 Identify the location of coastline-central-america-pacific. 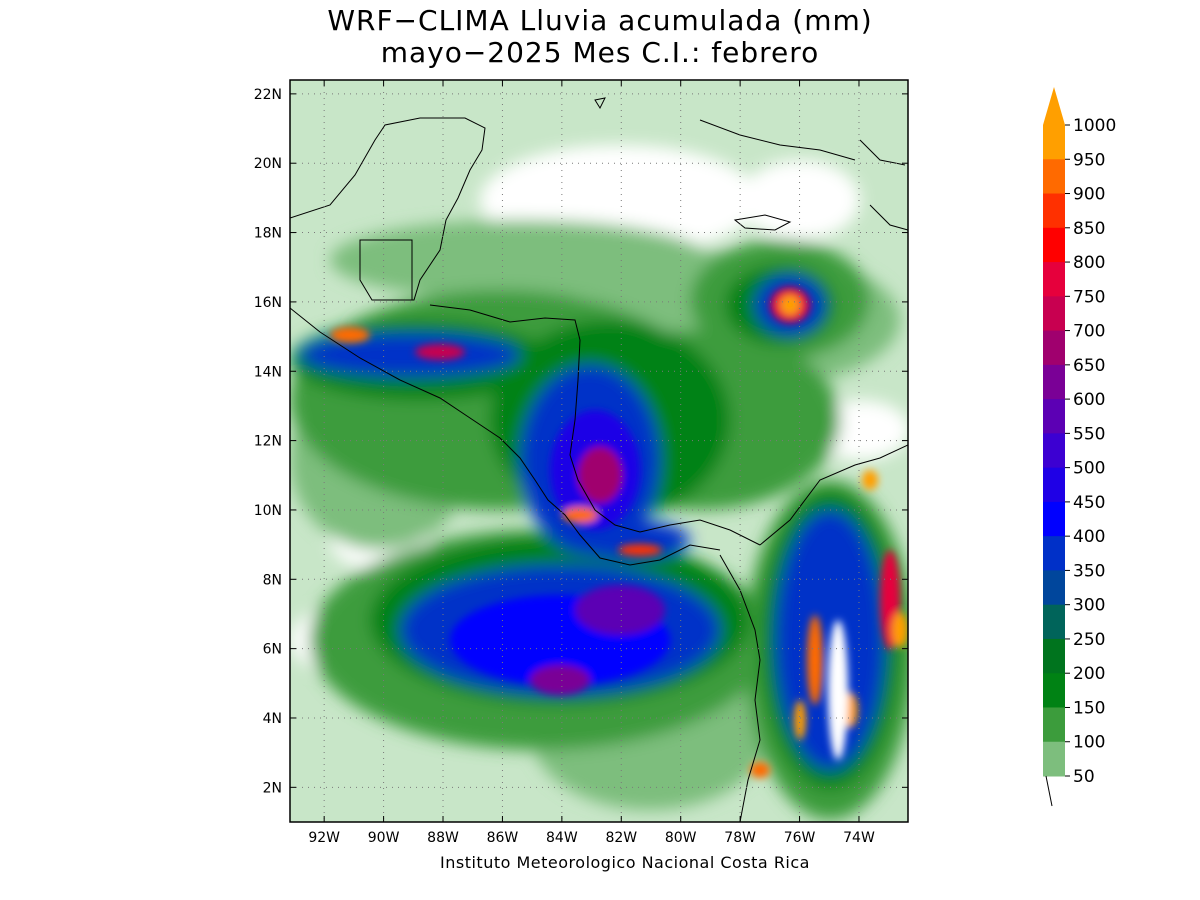
(505, 436).